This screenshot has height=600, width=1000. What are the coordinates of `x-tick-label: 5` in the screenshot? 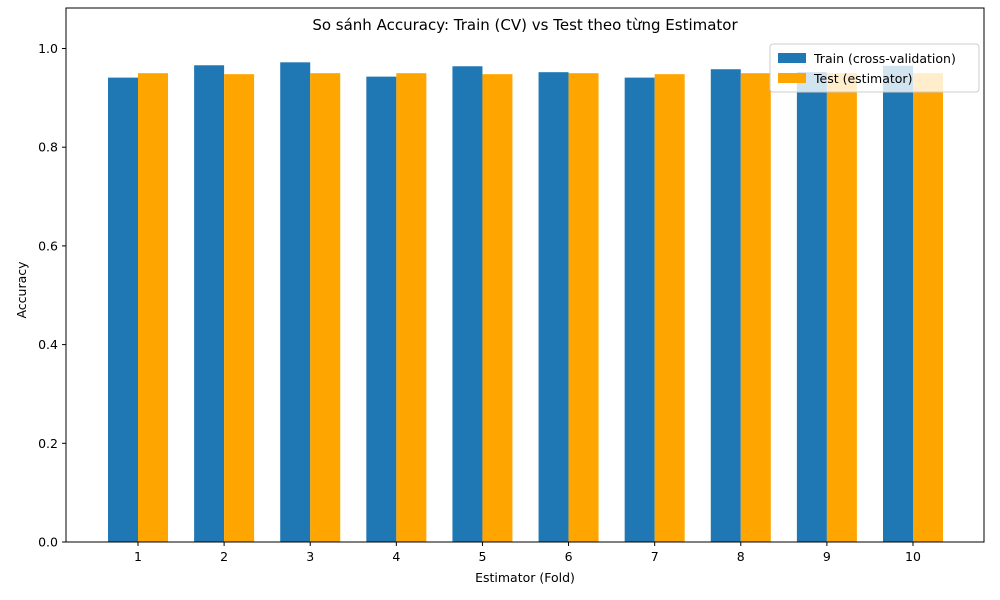 It's located at (482, 556).